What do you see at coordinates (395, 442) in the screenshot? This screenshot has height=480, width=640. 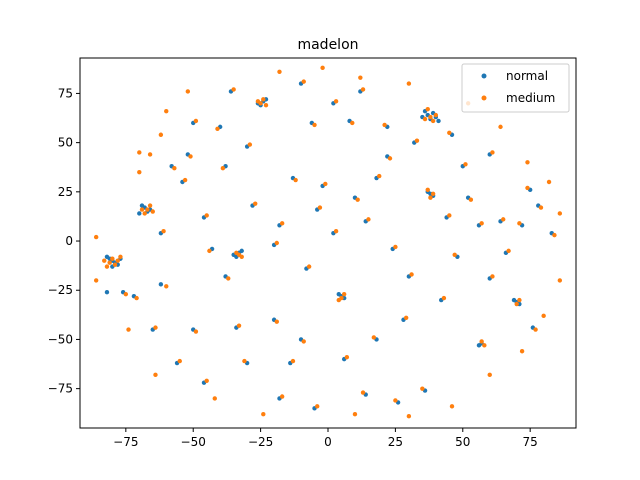 I see `x-tick-label: 25` at bounding box center [395, 442].